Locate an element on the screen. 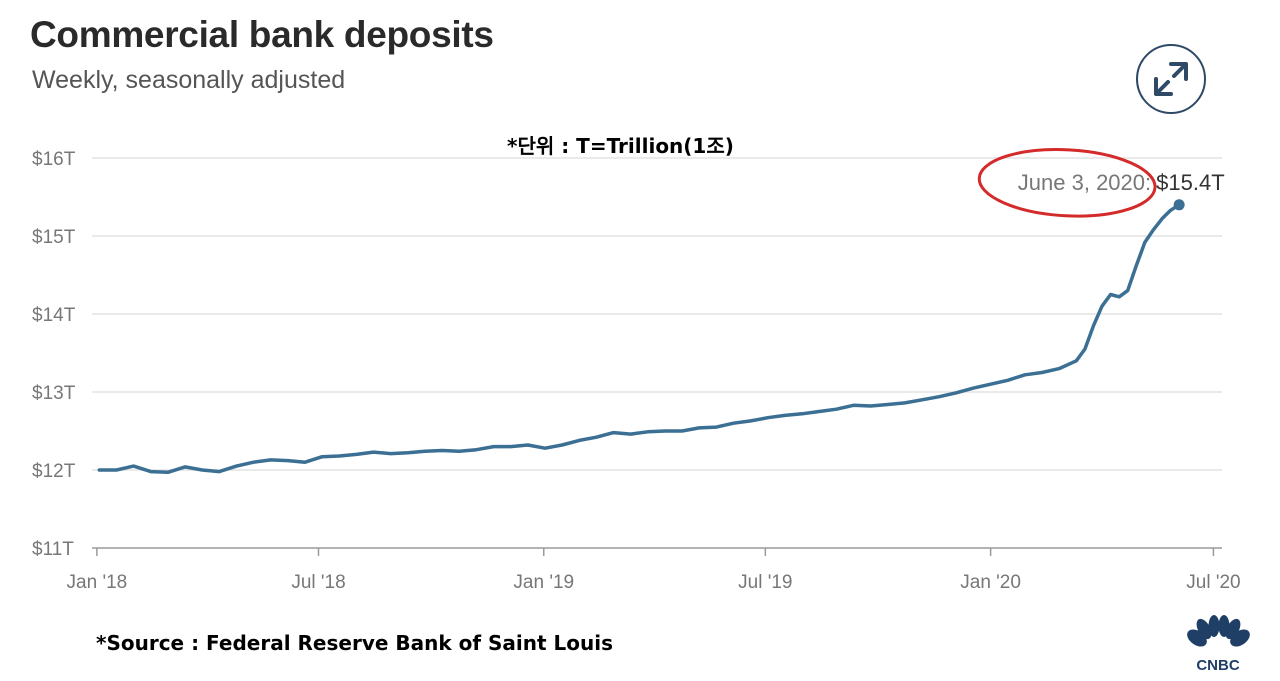 This screenshot has height=681, width=1280. x-tick-label: Jul '20 is located at coordinates (1213, 582).